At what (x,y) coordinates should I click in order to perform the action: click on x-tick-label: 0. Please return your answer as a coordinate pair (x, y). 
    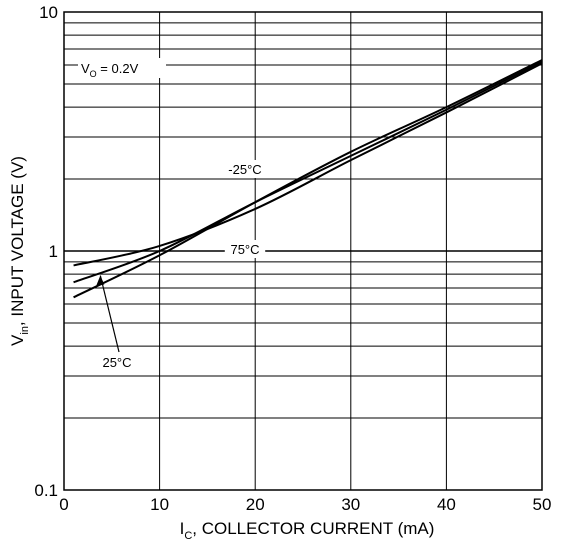
    Looking at the image, I should click on (63, 504).